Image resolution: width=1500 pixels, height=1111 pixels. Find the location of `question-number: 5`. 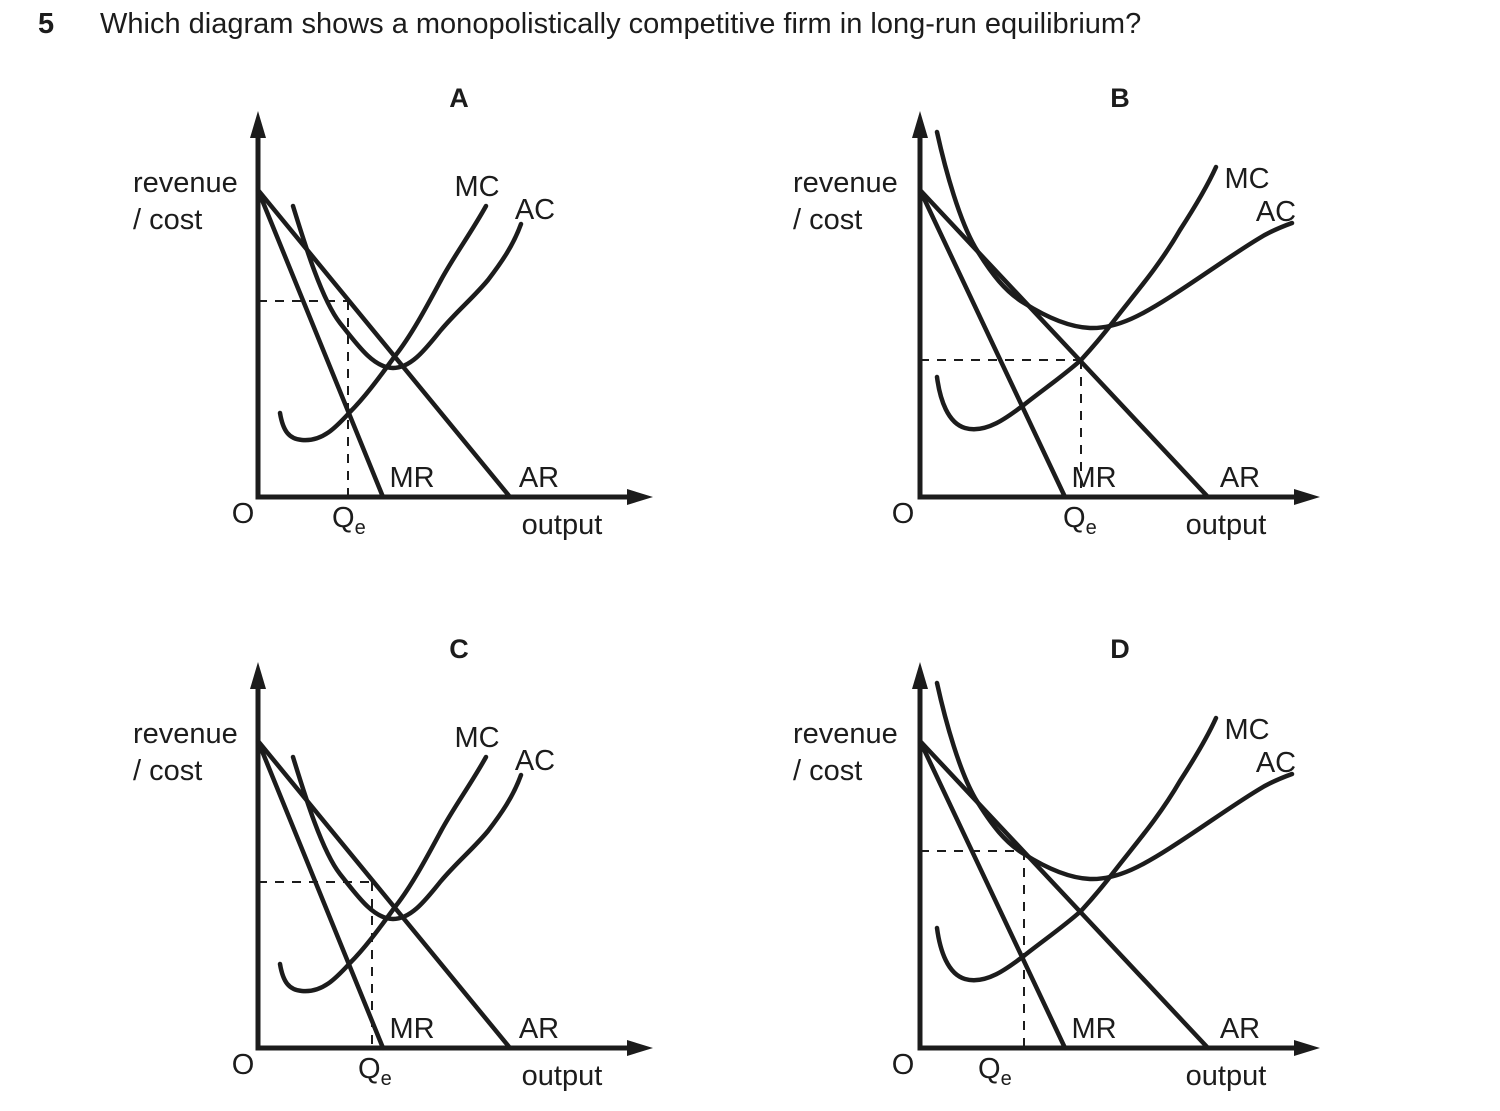

question-number: 5 is located at coordinates (46, 24).